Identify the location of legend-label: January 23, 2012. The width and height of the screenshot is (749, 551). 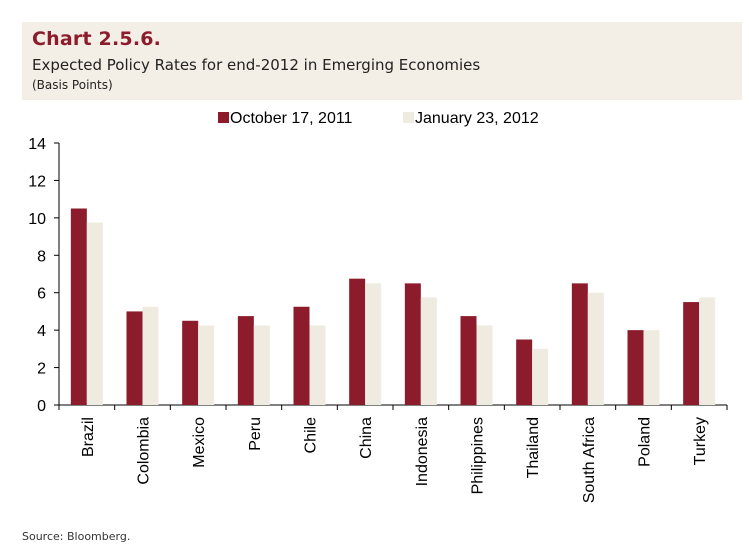
(477, 118).